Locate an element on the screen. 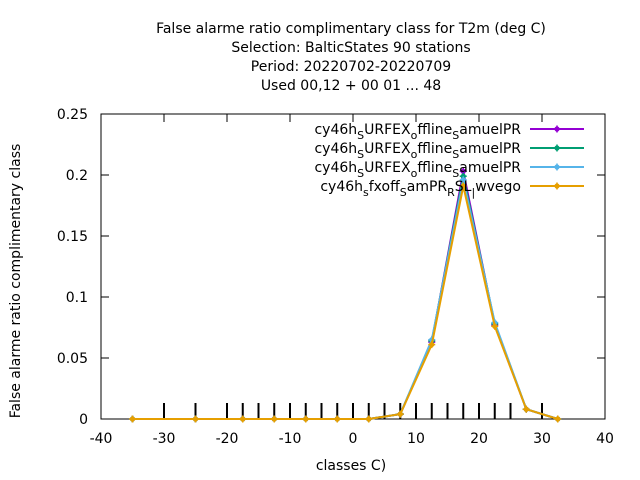  x-tick-label: -10 is located at coordinates (290, 439).